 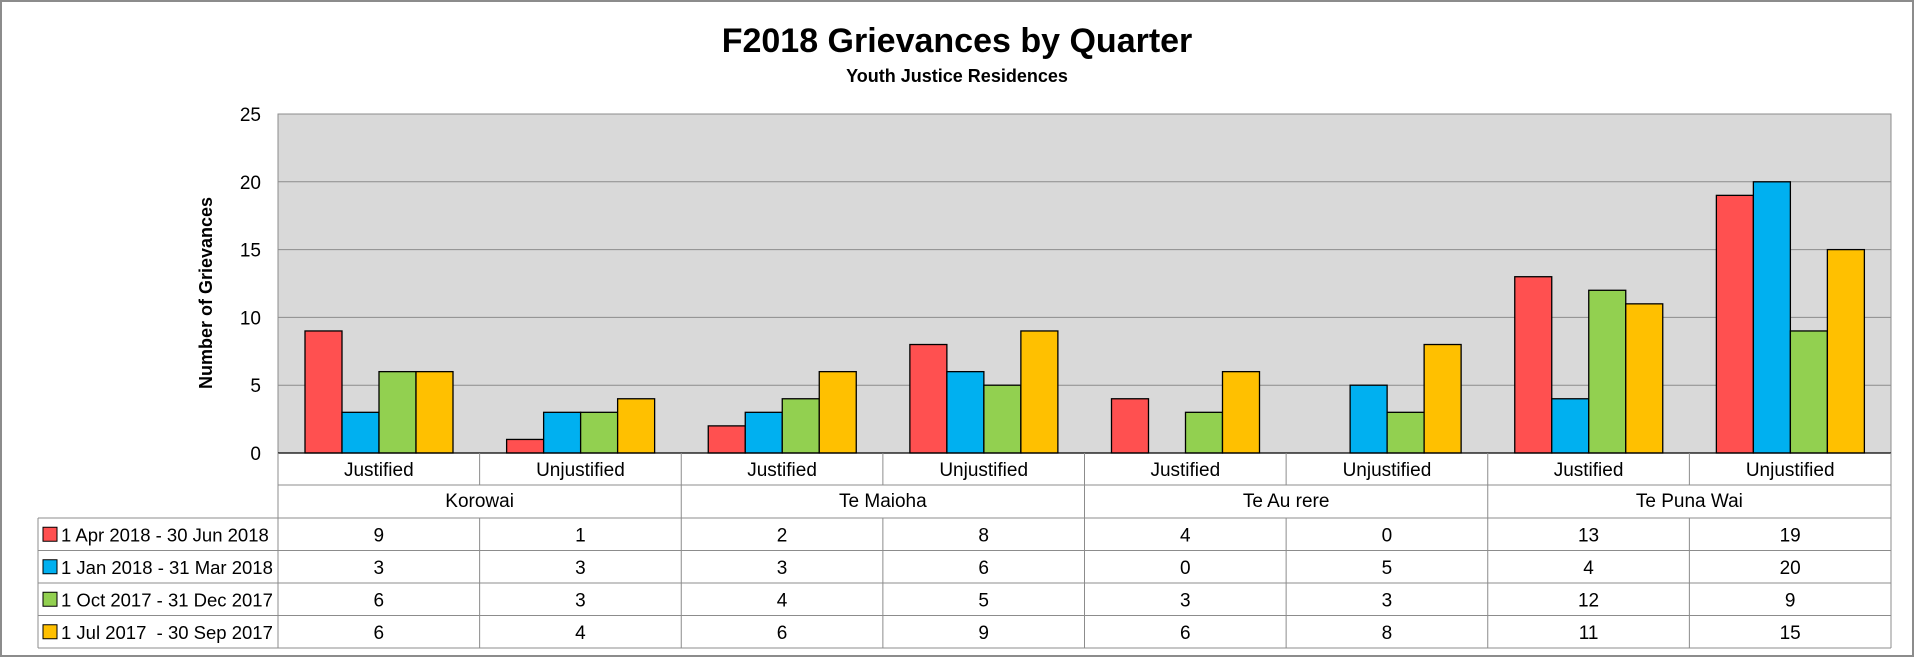 What do you see at coordinates (1588, 600) in the screenshot?
I see `table-cell: 12` at bounding box center [1588, 600].